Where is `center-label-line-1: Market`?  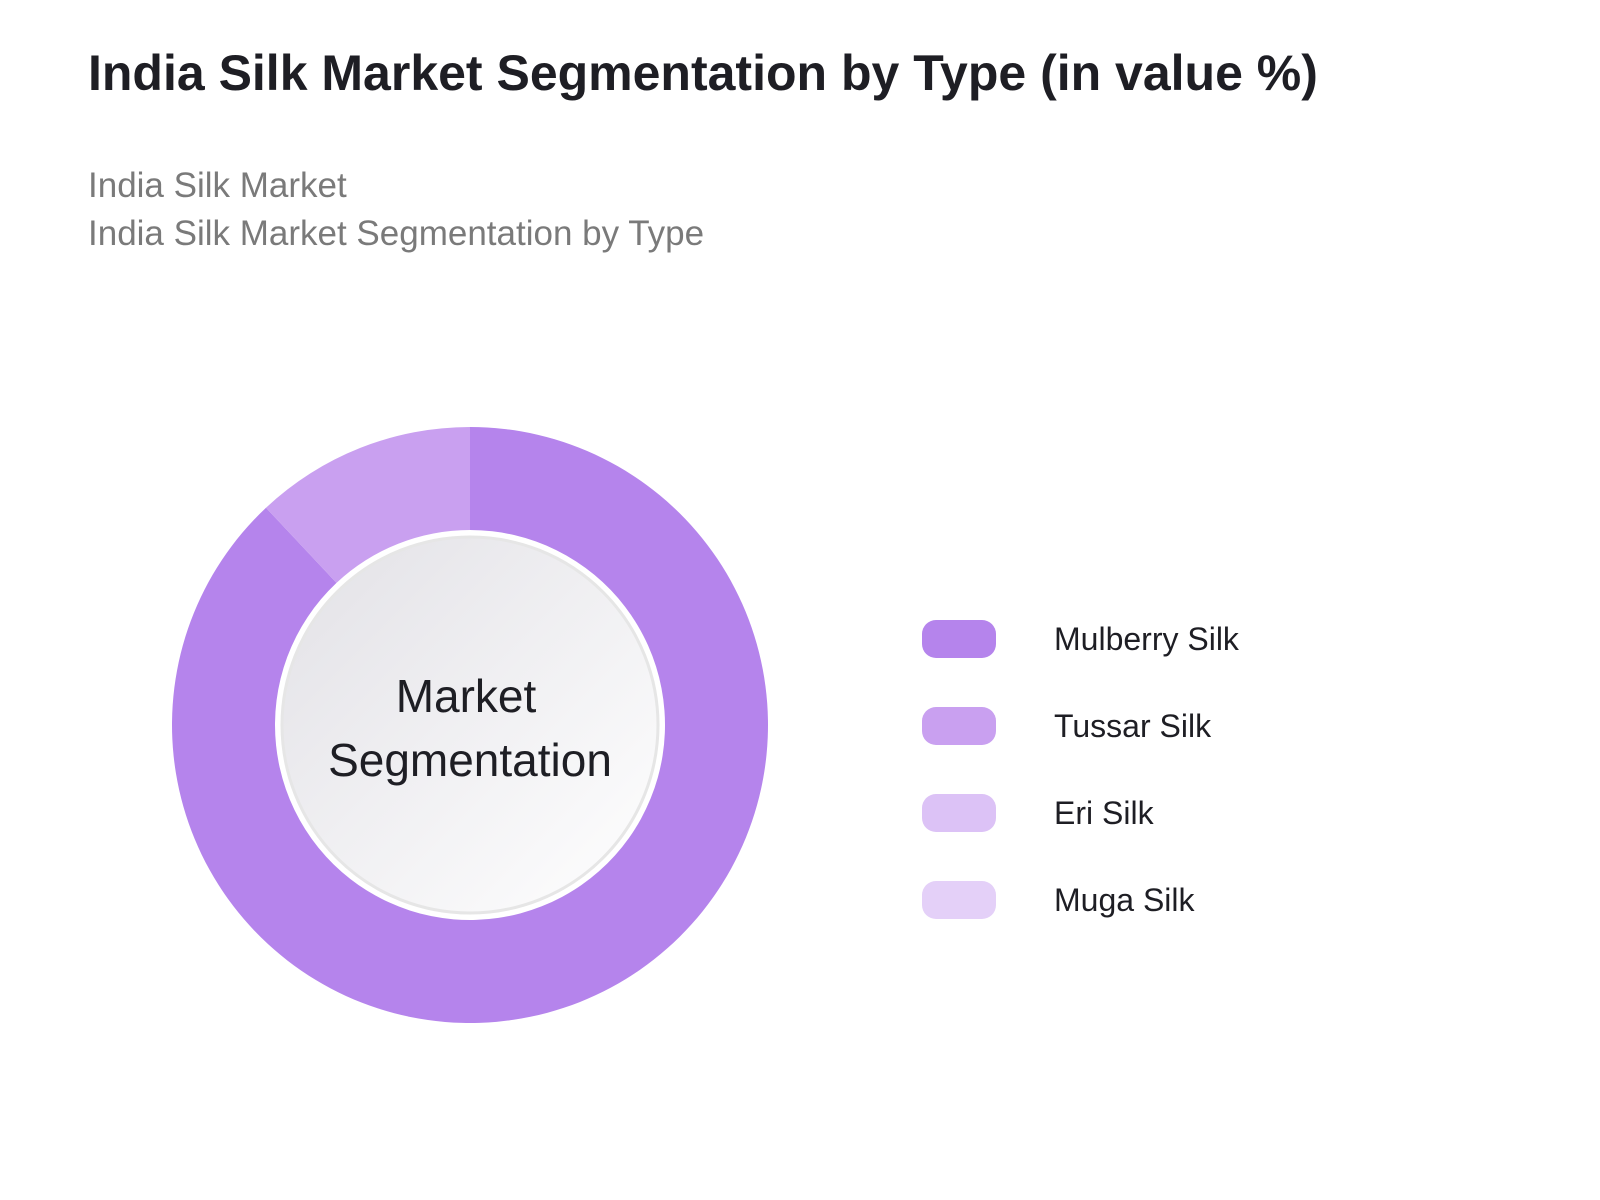
center-label-line-1: Market is located at coordinates (466, 696).